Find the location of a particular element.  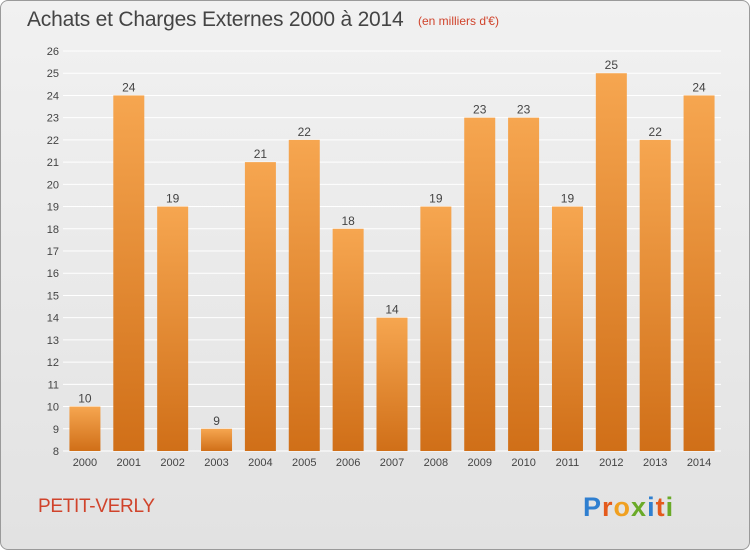

bar-value-label: 14 is located at coordinates (392, 310).